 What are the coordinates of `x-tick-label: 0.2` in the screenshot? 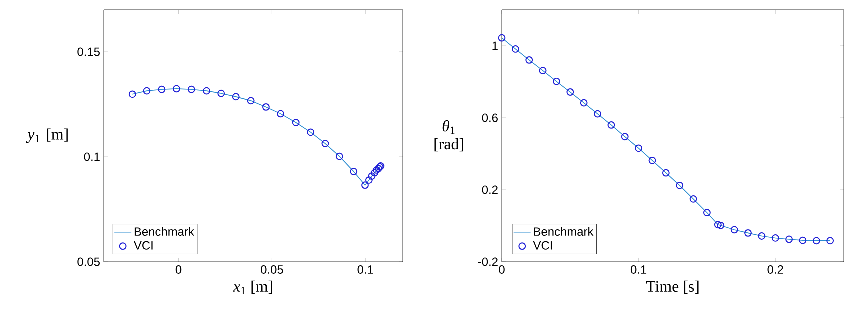 It's located at (776, 270).